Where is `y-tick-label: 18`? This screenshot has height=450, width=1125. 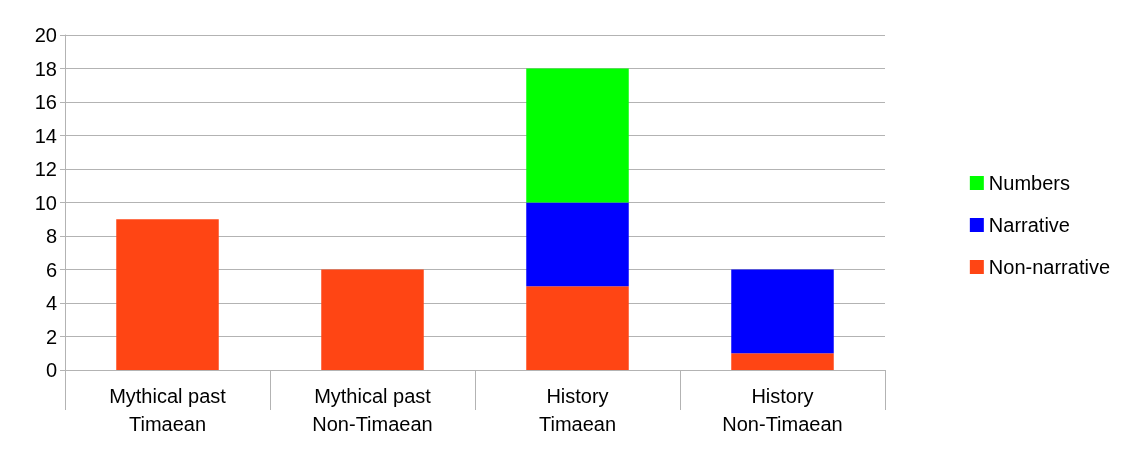 y-tick-label: 18 is located at coordinates (45, 68).